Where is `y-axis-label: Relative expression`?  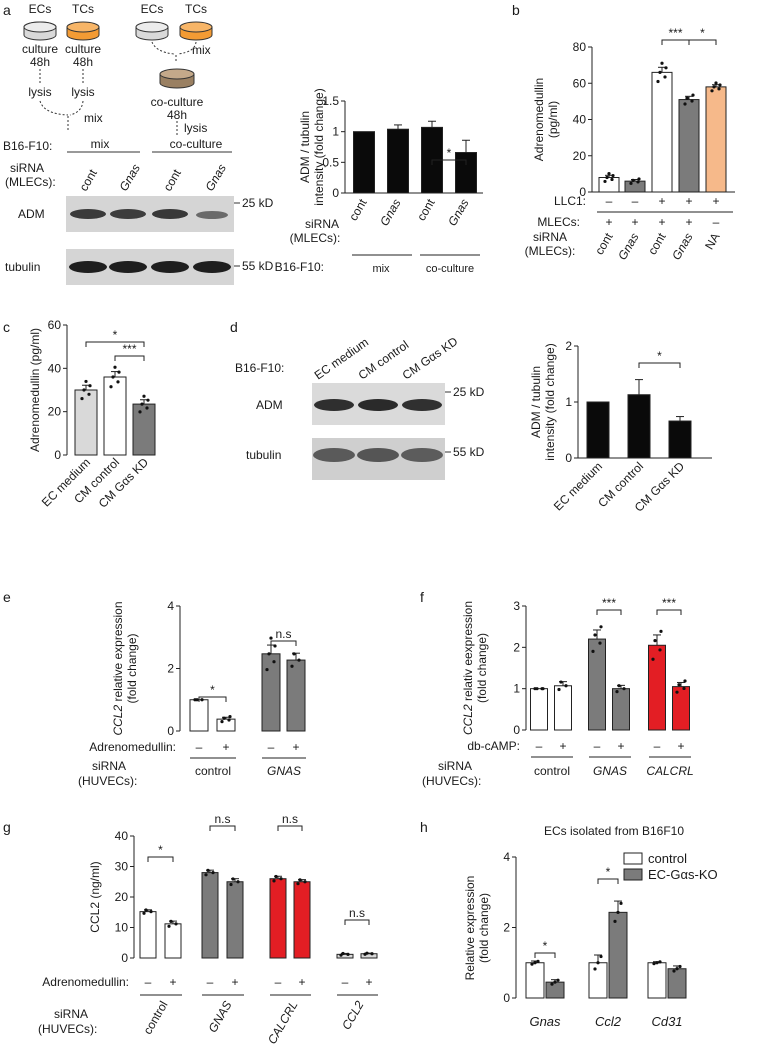 y-axis-label: Relative expression is located at coordinates (470, 928).